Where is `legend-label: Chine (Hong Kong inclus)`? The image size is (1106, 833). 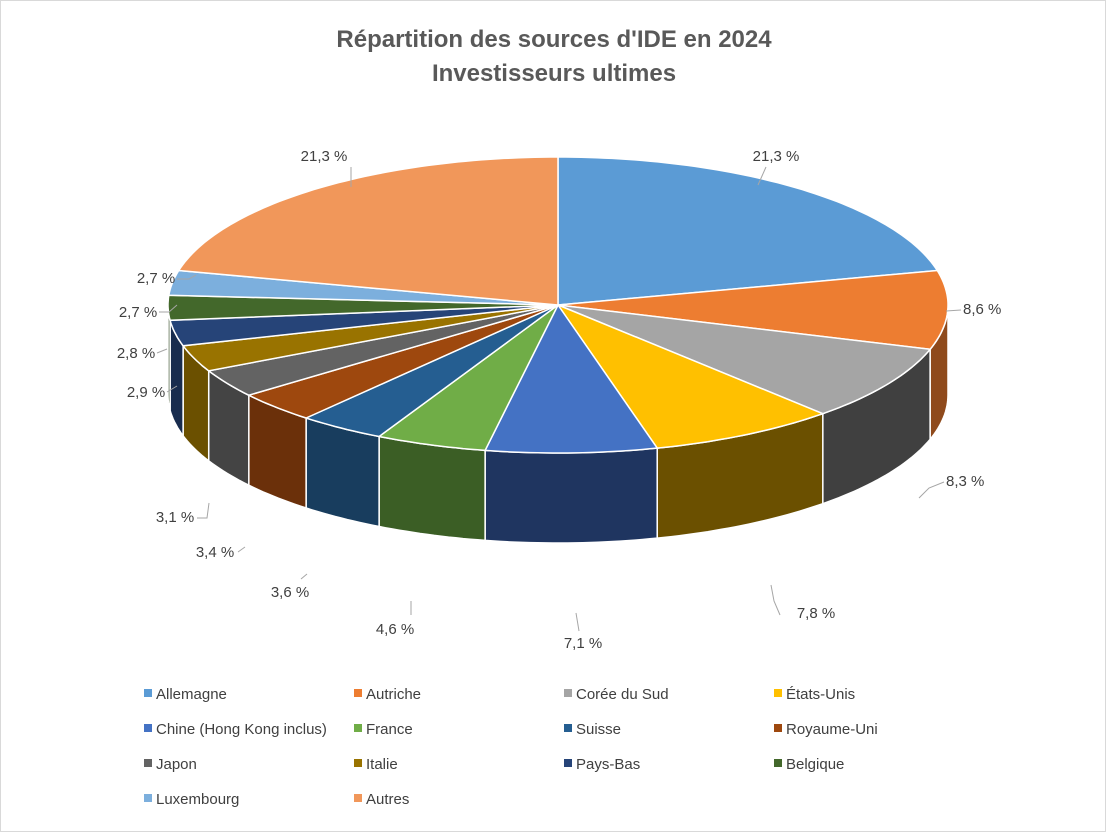 legend-label: Chine (Hong Kong inclus) is located at coordinates (241, 729).